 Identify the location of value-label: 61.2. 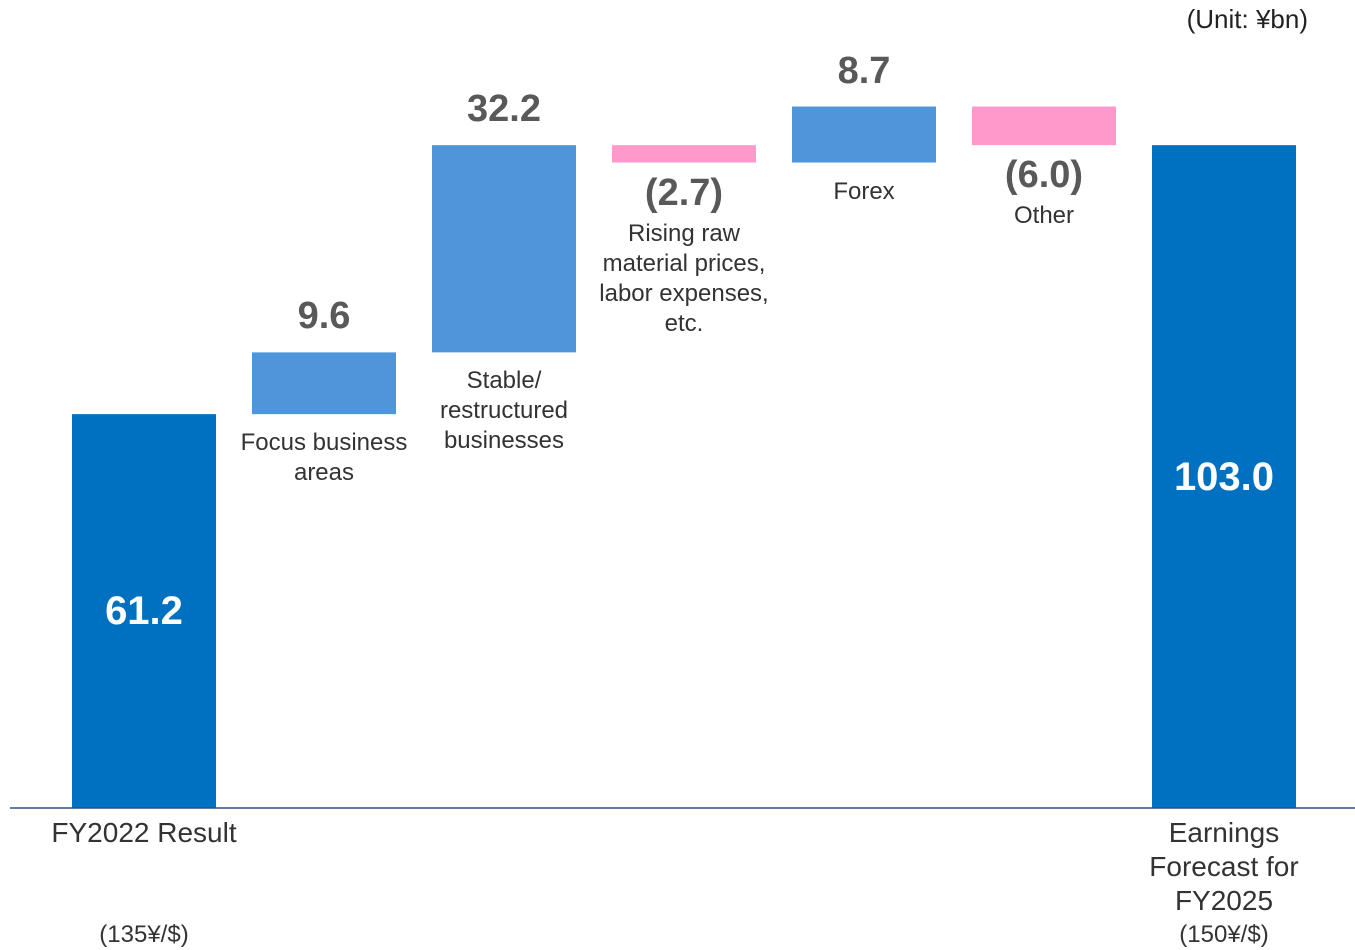
(144, 611).